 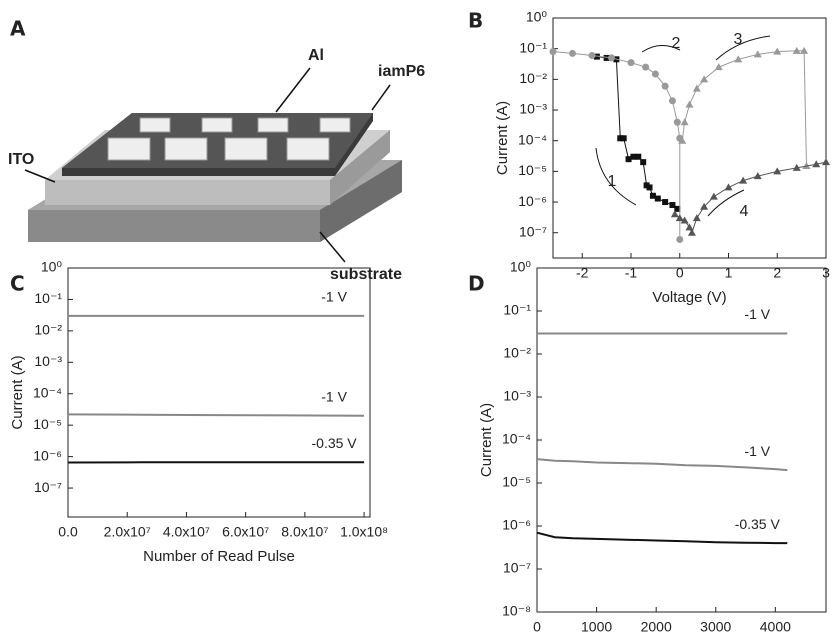 I want to click on y-axis-label: Current (A), so click(x=486, y=440).